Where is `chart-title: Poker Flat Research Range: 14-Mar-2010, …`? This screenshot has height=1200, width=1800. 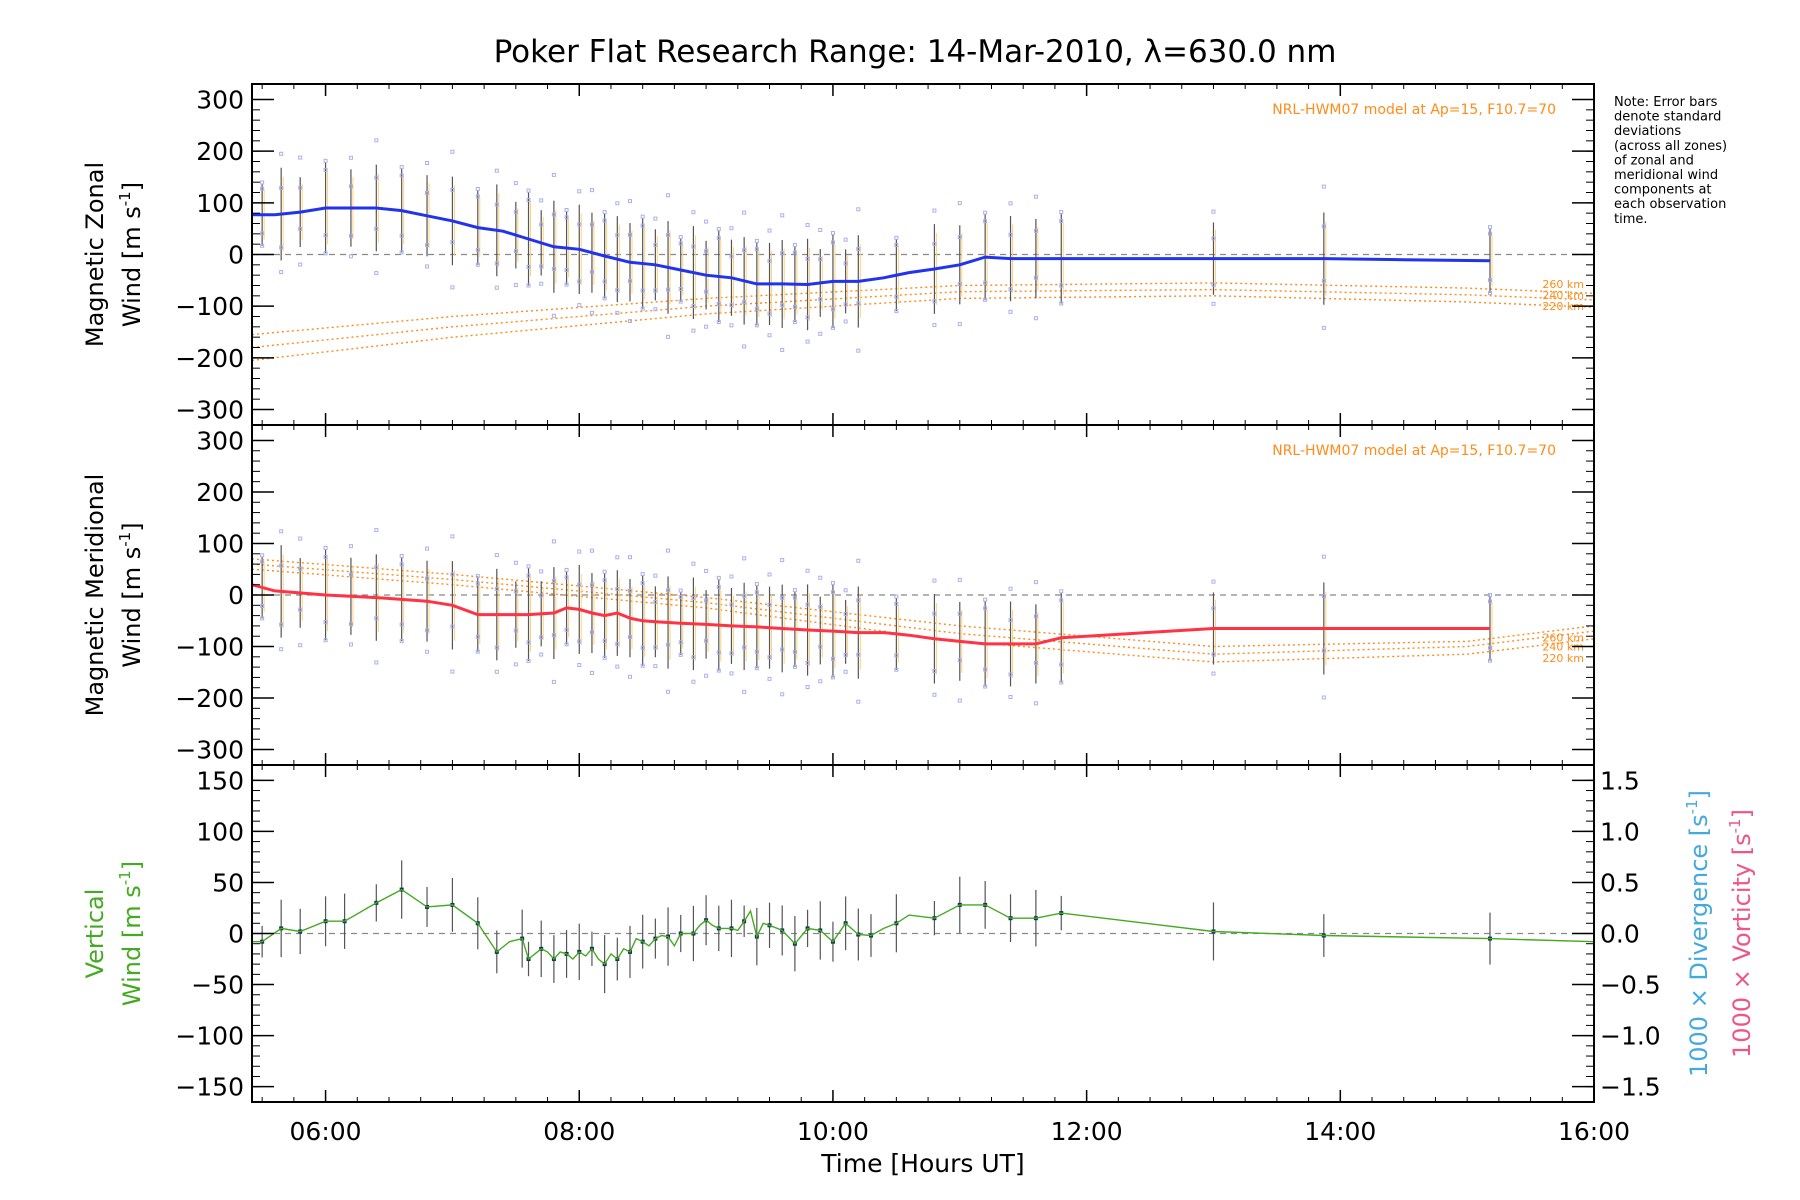 chart-title: Poker Flat Research Range: 14-Mar-2010, … is located at coordinates (915, 52).